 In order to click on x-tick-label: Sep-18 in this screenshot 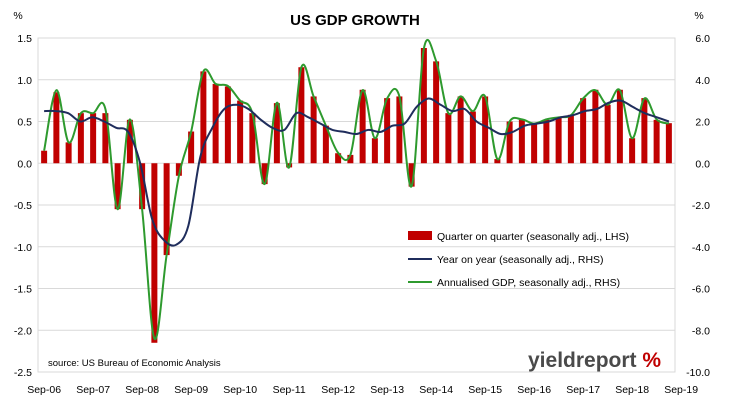, I will do `click(632, 390)`.